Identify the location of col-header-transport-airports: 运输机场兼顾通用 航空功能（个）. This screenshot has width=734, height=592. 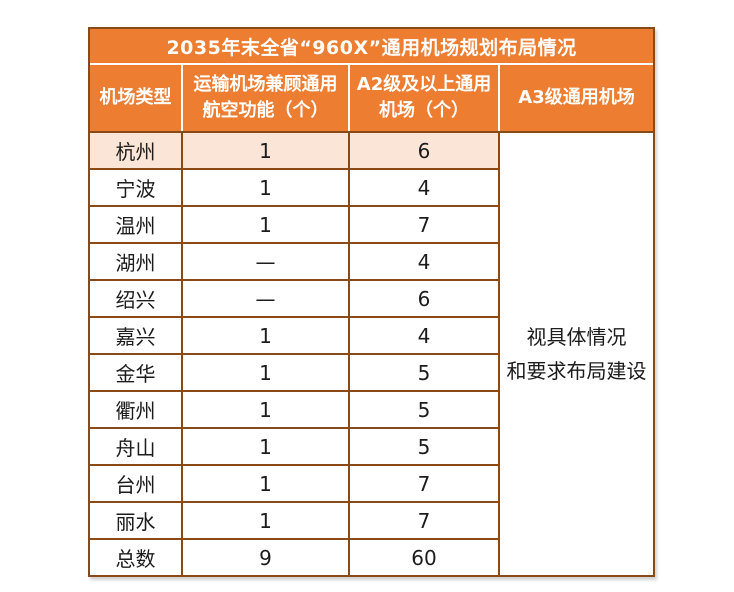
(264, 98).